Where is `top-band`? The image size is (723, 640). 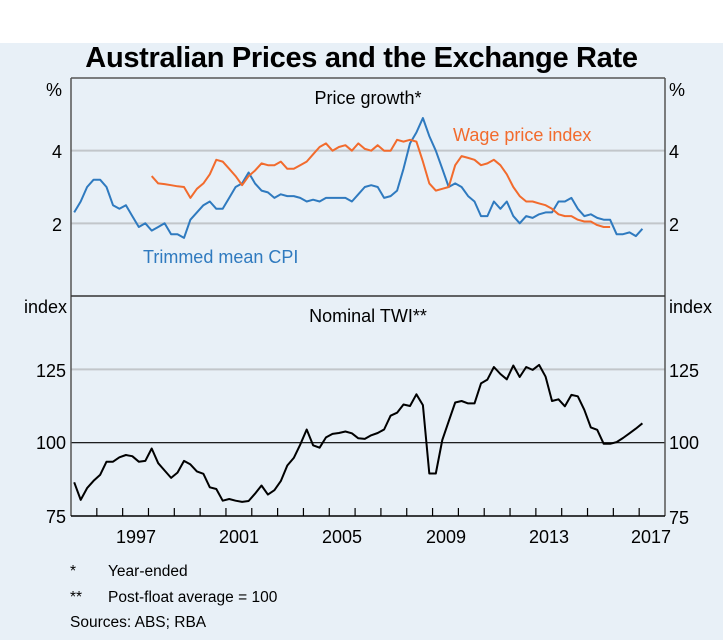
top-band is located at coordinates (361, 21).